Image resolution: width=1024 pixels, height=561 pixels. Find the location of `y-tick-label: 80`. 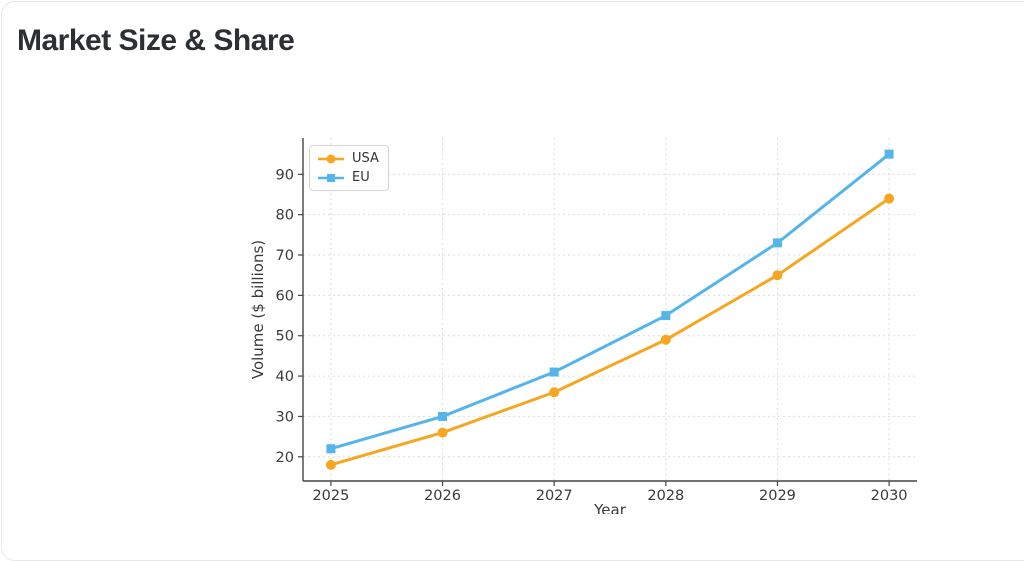

y-tick-label: 80 is located at coordinates (285, 216).